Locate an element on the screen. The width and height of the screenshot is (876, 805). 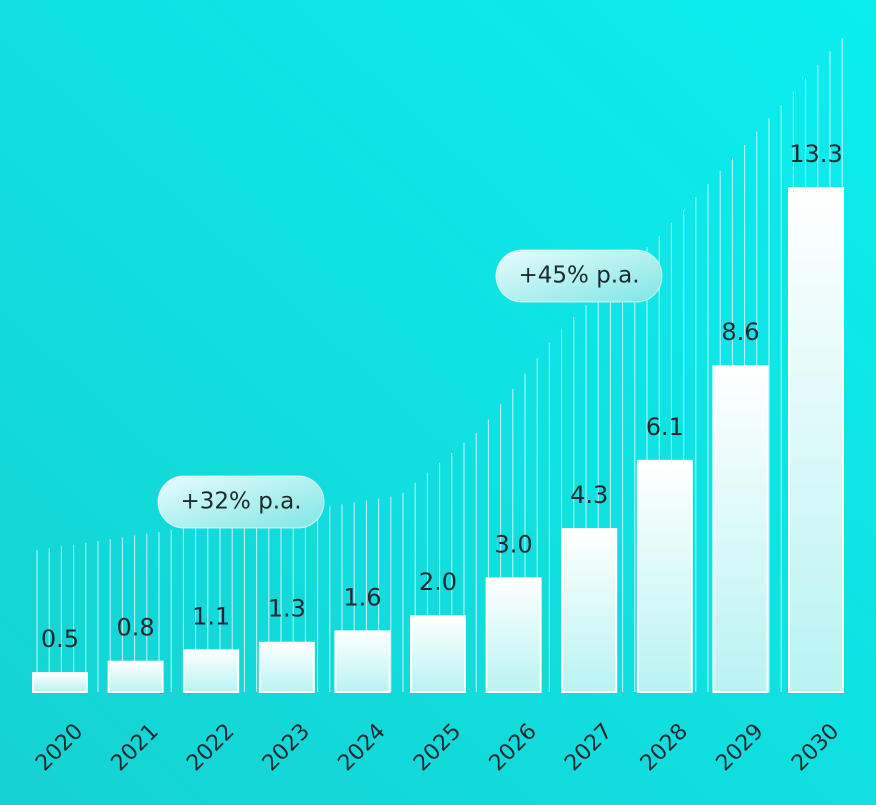
value-label: 1.3 is located at coordinates (287, 609).